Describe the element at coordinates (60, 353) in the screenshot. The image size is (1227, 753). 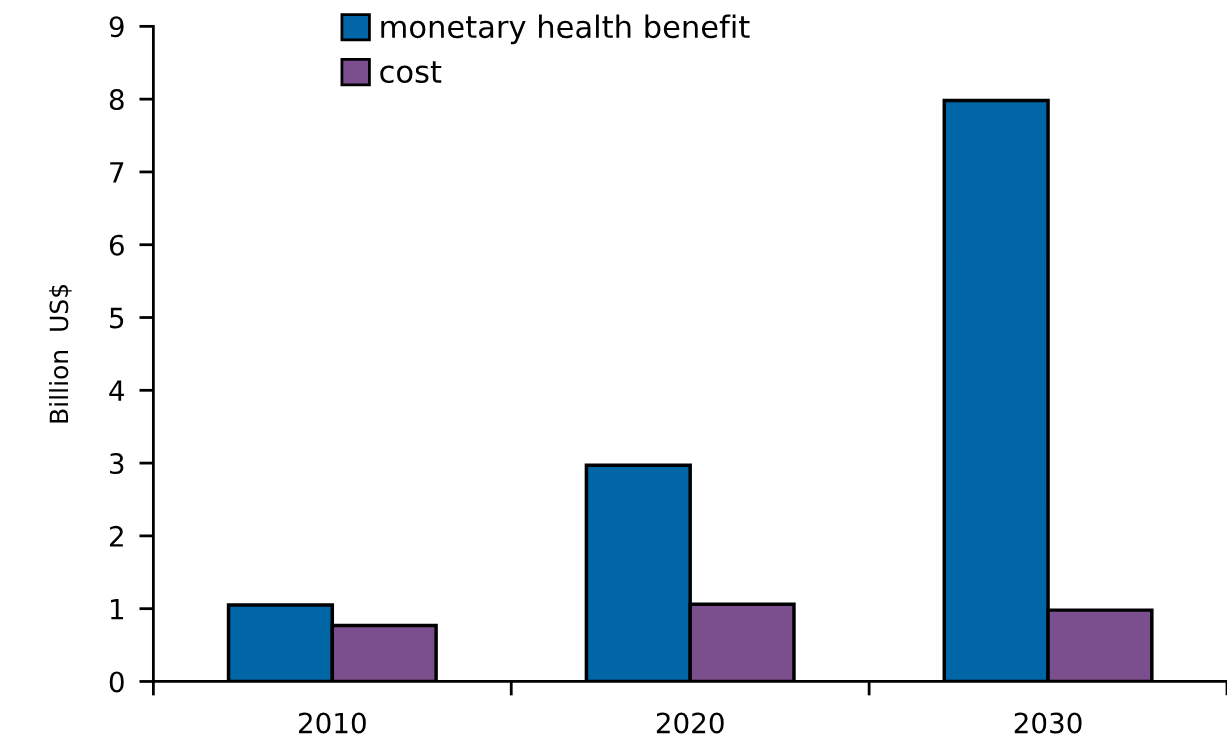
I see `y-axis-title: Billion US$` at that location.